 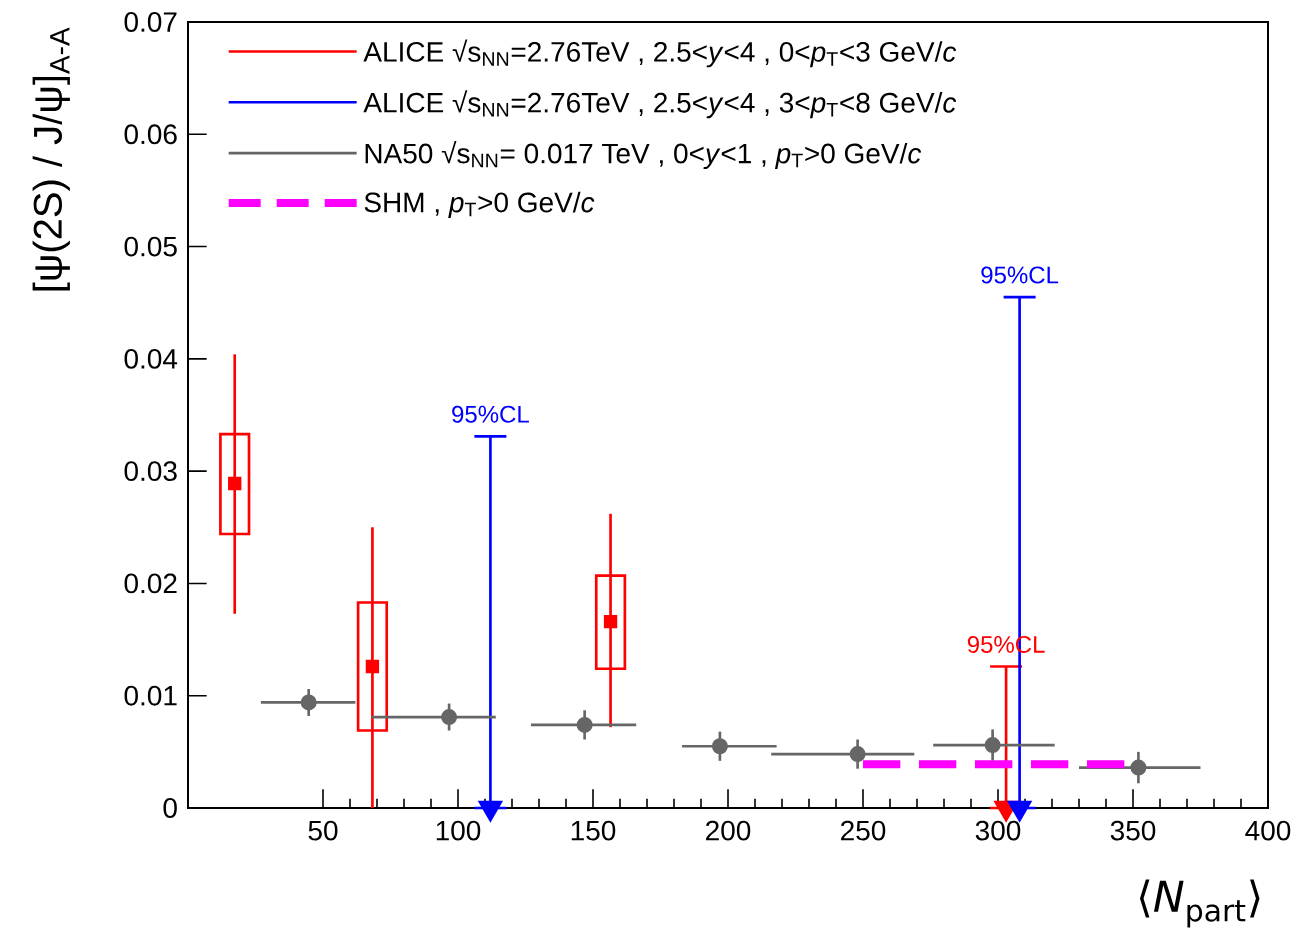 What do you see at coordinates (150, 583) in the screenshot?
I see `y-tick-label: 0.02` at bounding box center [150, 583].